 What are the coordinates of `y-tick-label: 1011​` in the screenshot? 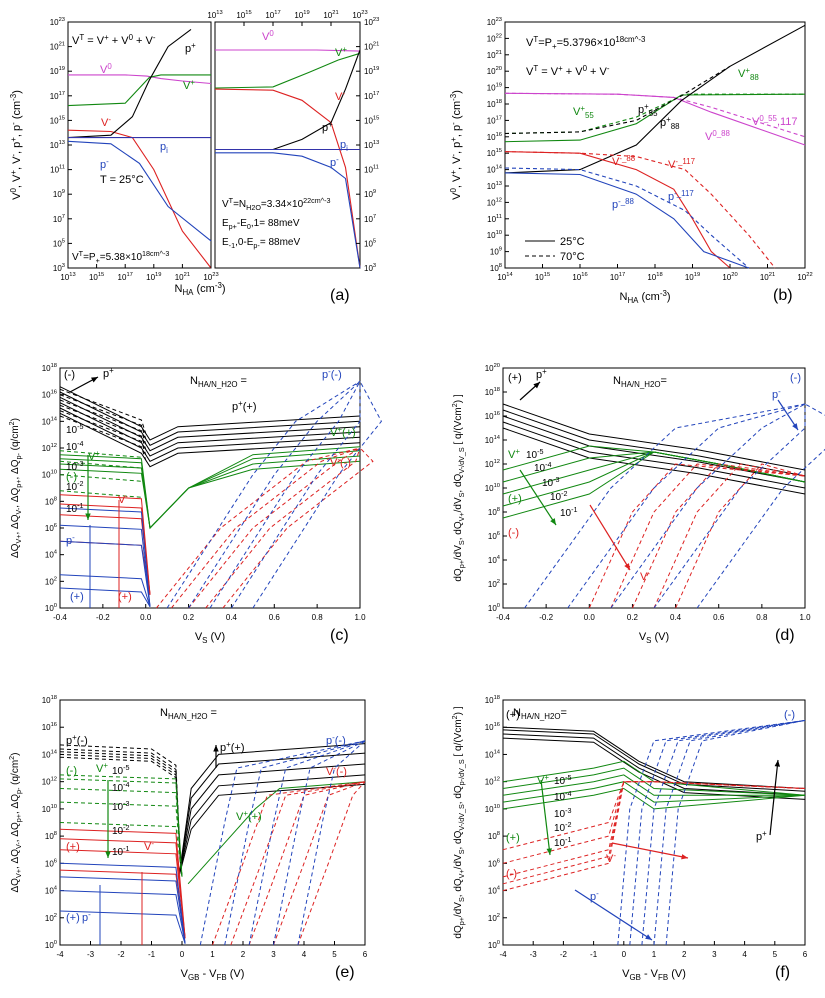 It's located at (57, 170).